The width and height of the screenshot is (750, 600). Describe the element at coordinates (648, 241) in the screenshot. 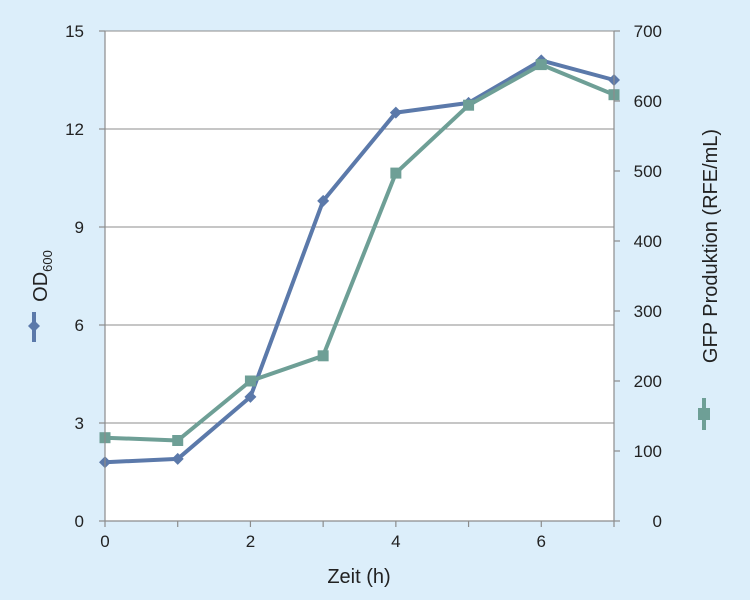

I see `right-tick-label-4: 400` at that location.